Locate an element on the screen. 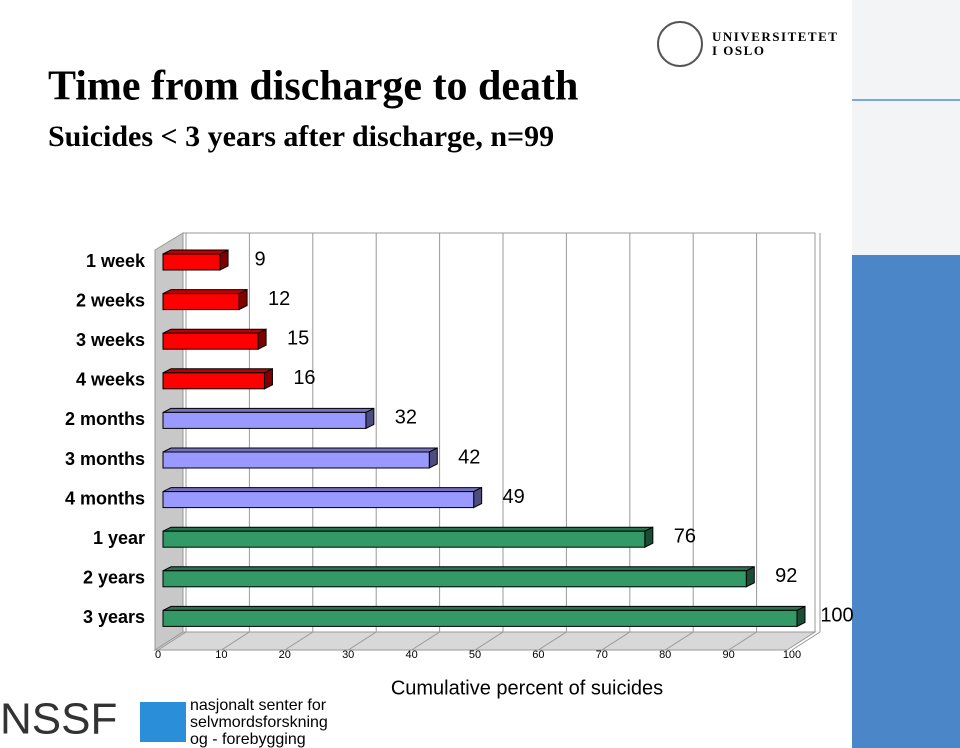  x-tick-label: 40 is located at coordinates (411, 655).